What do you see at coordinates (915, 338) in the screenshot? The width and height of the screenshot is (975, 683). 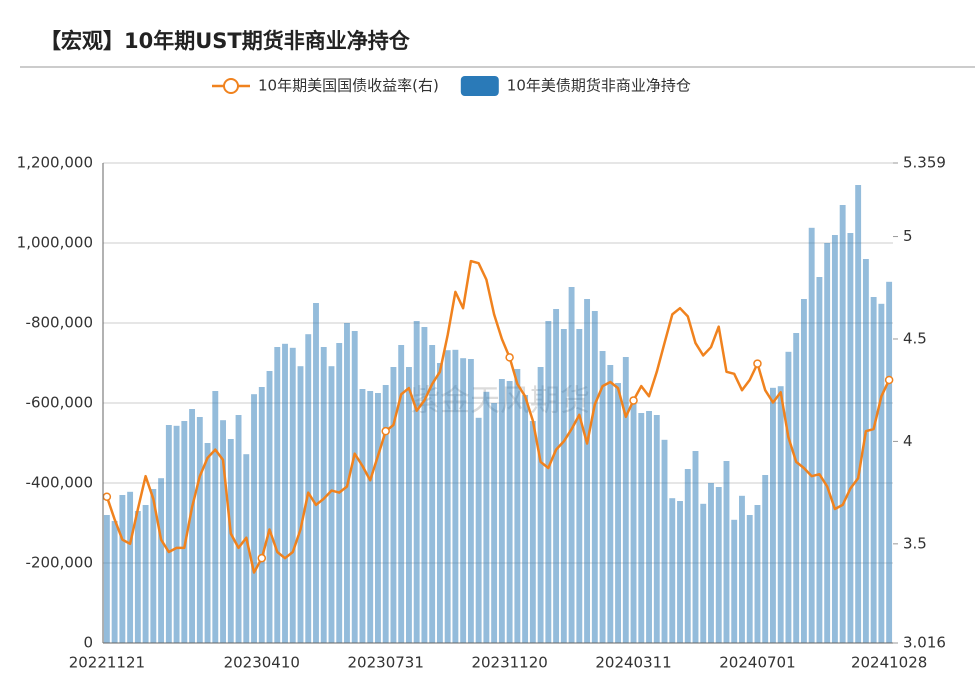 I see `y2-tick-label: 4.5` at bounding box center [915, 338].